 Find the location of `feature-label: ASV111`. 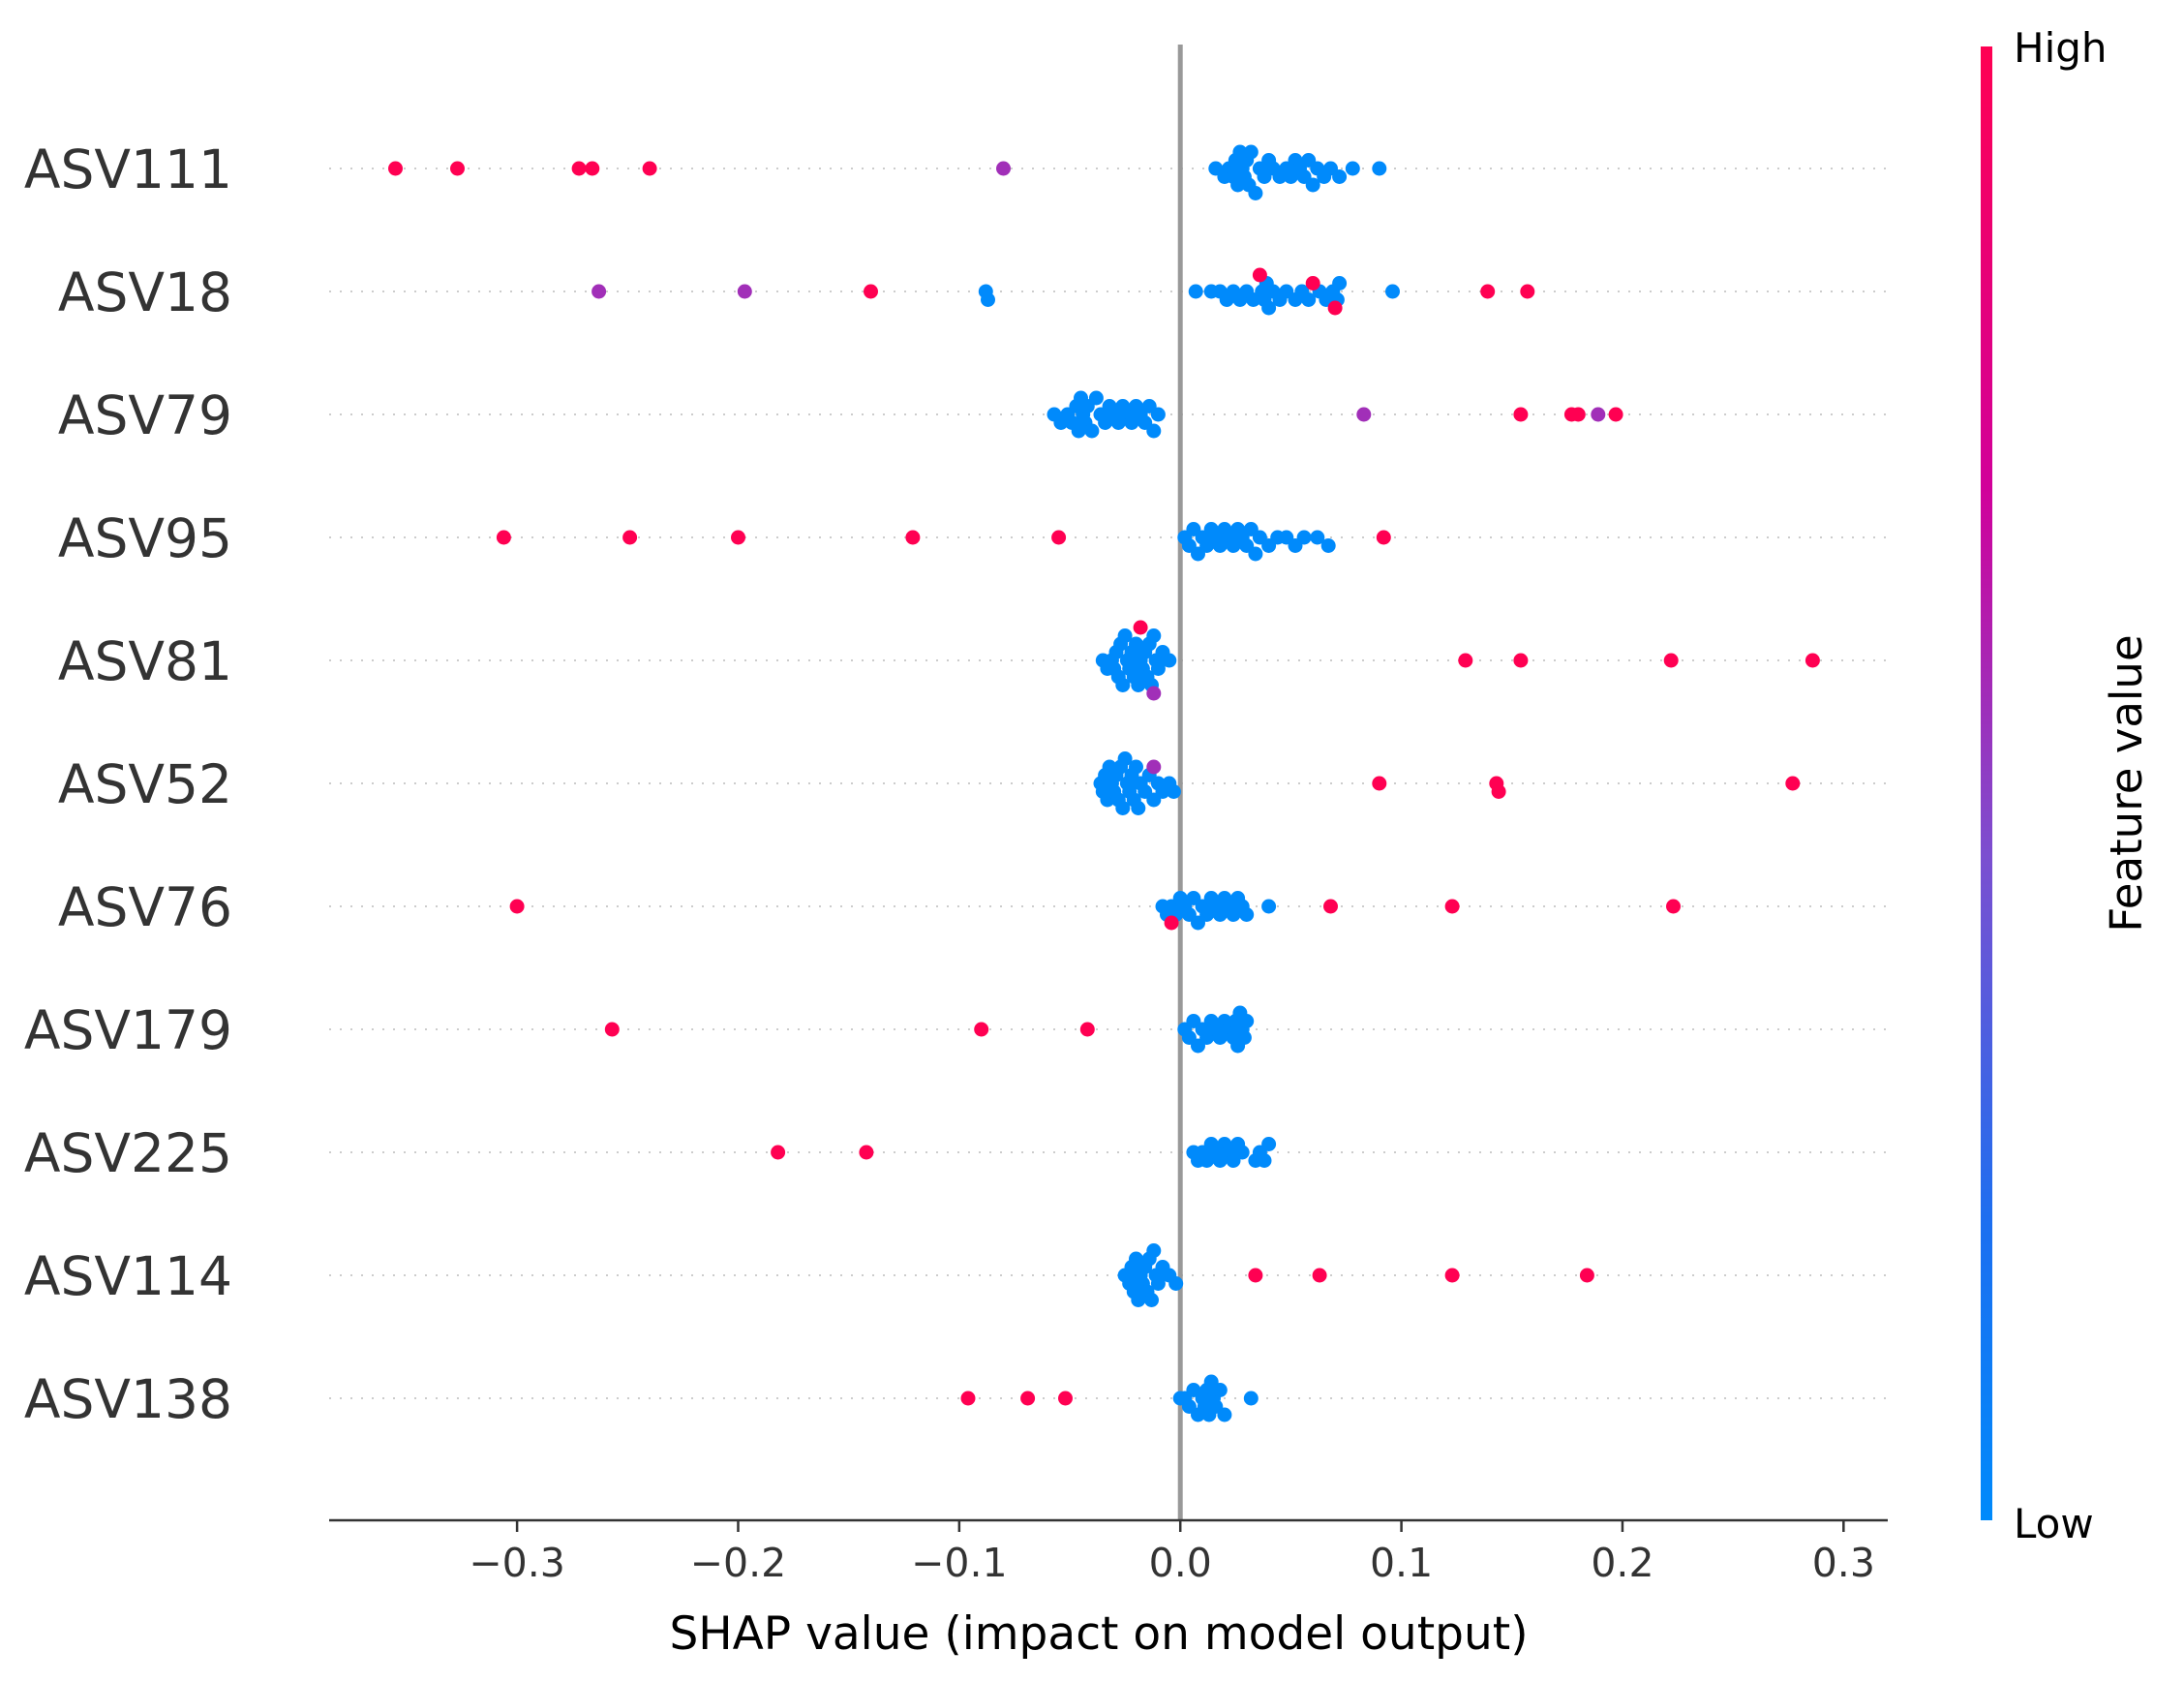

feature-label: ASV111 is located at coordinates (128, 169).